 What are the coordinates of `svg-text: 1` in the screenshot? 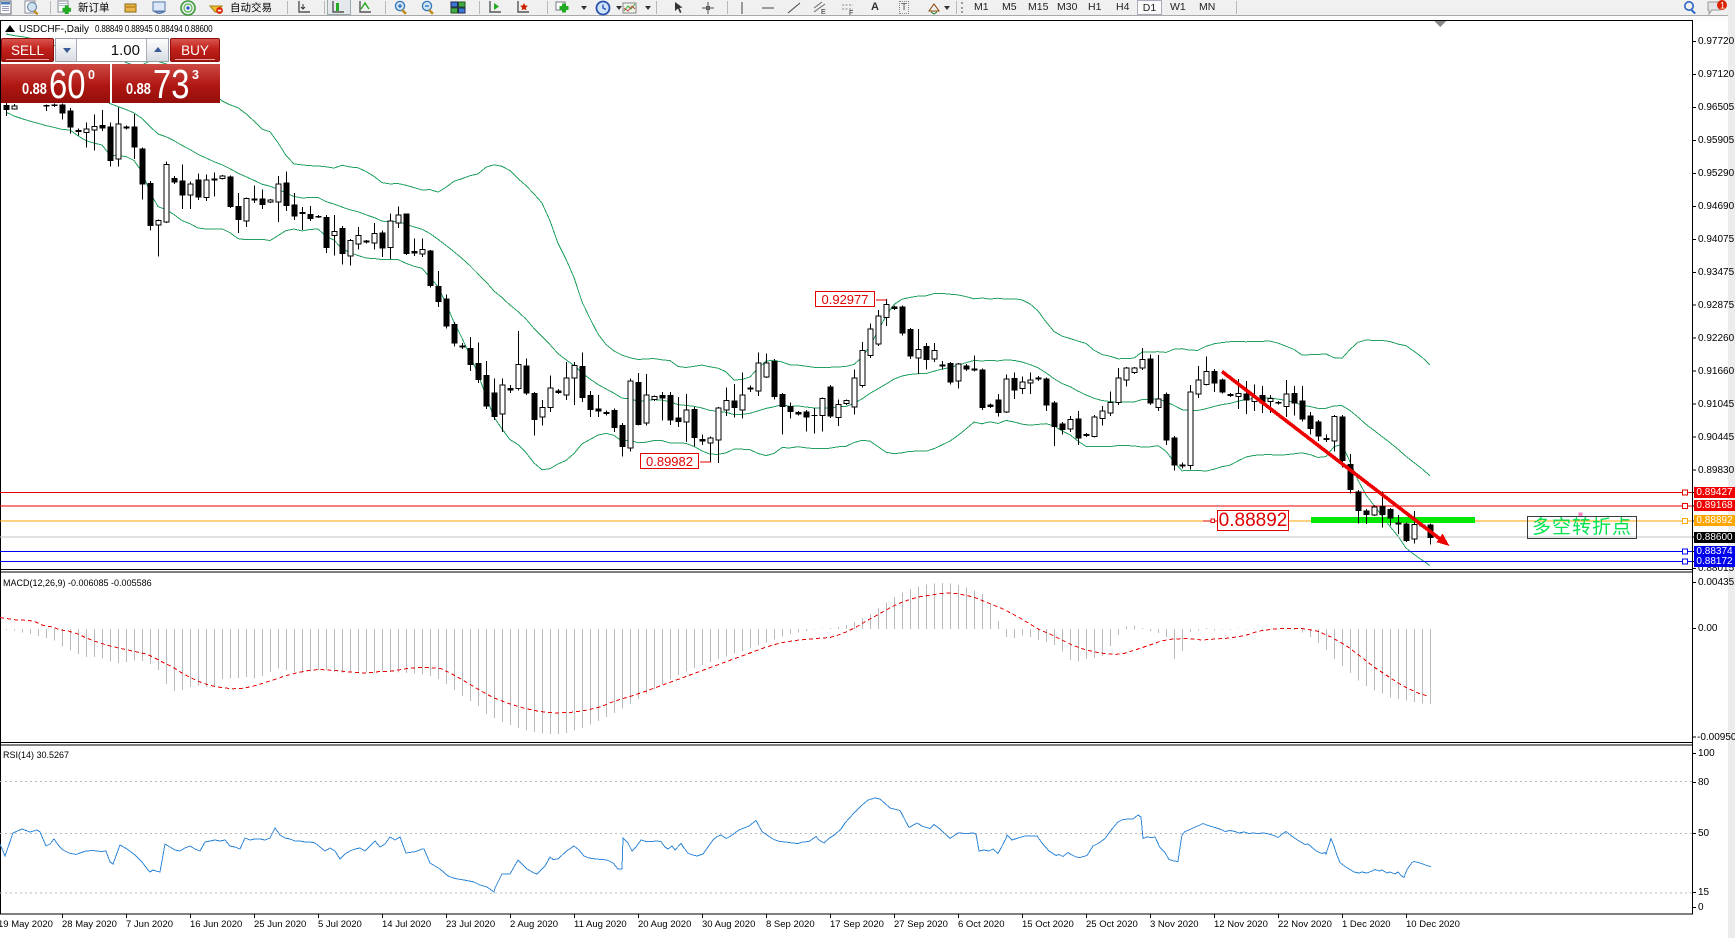 It's located at (1722, 5).